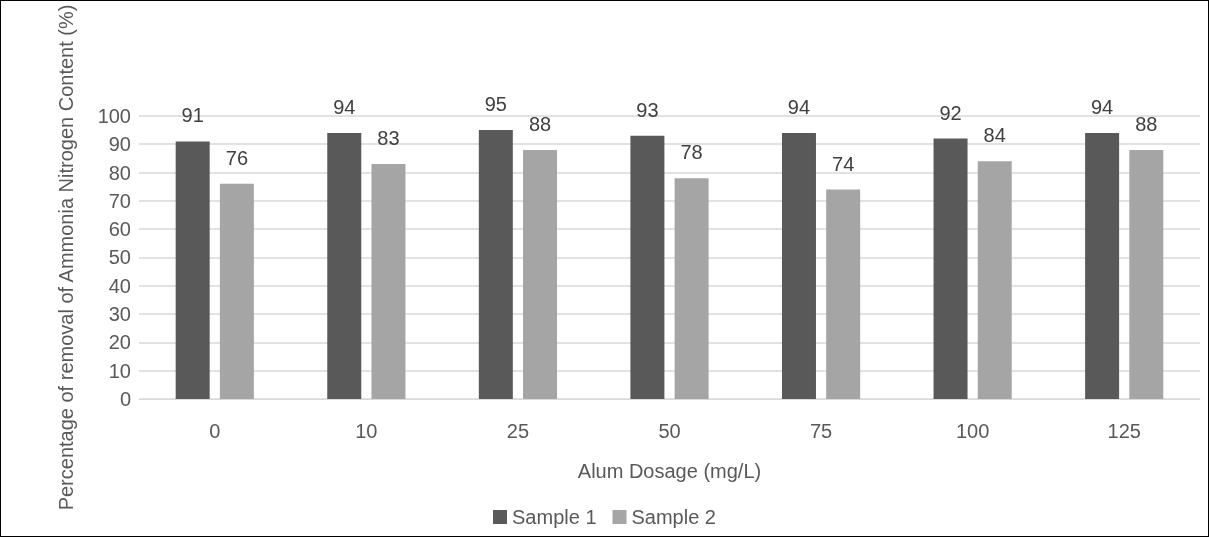 The width and height of the screenshot is (1209, 537). Describe the element at coordinates (554, 517) in the screenshot. I see `legend-label: Sample 1` at that location.